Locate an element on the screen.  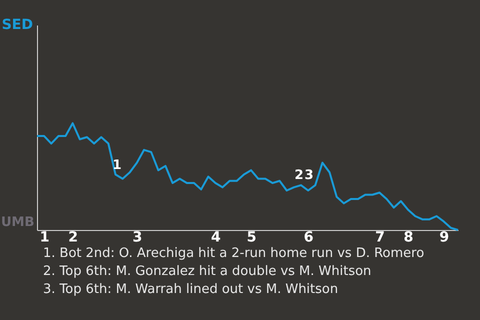
text: 2. Top 6th: M. Gonzalez hit a double vs M. Whitson is located at coordinates (207, 271).